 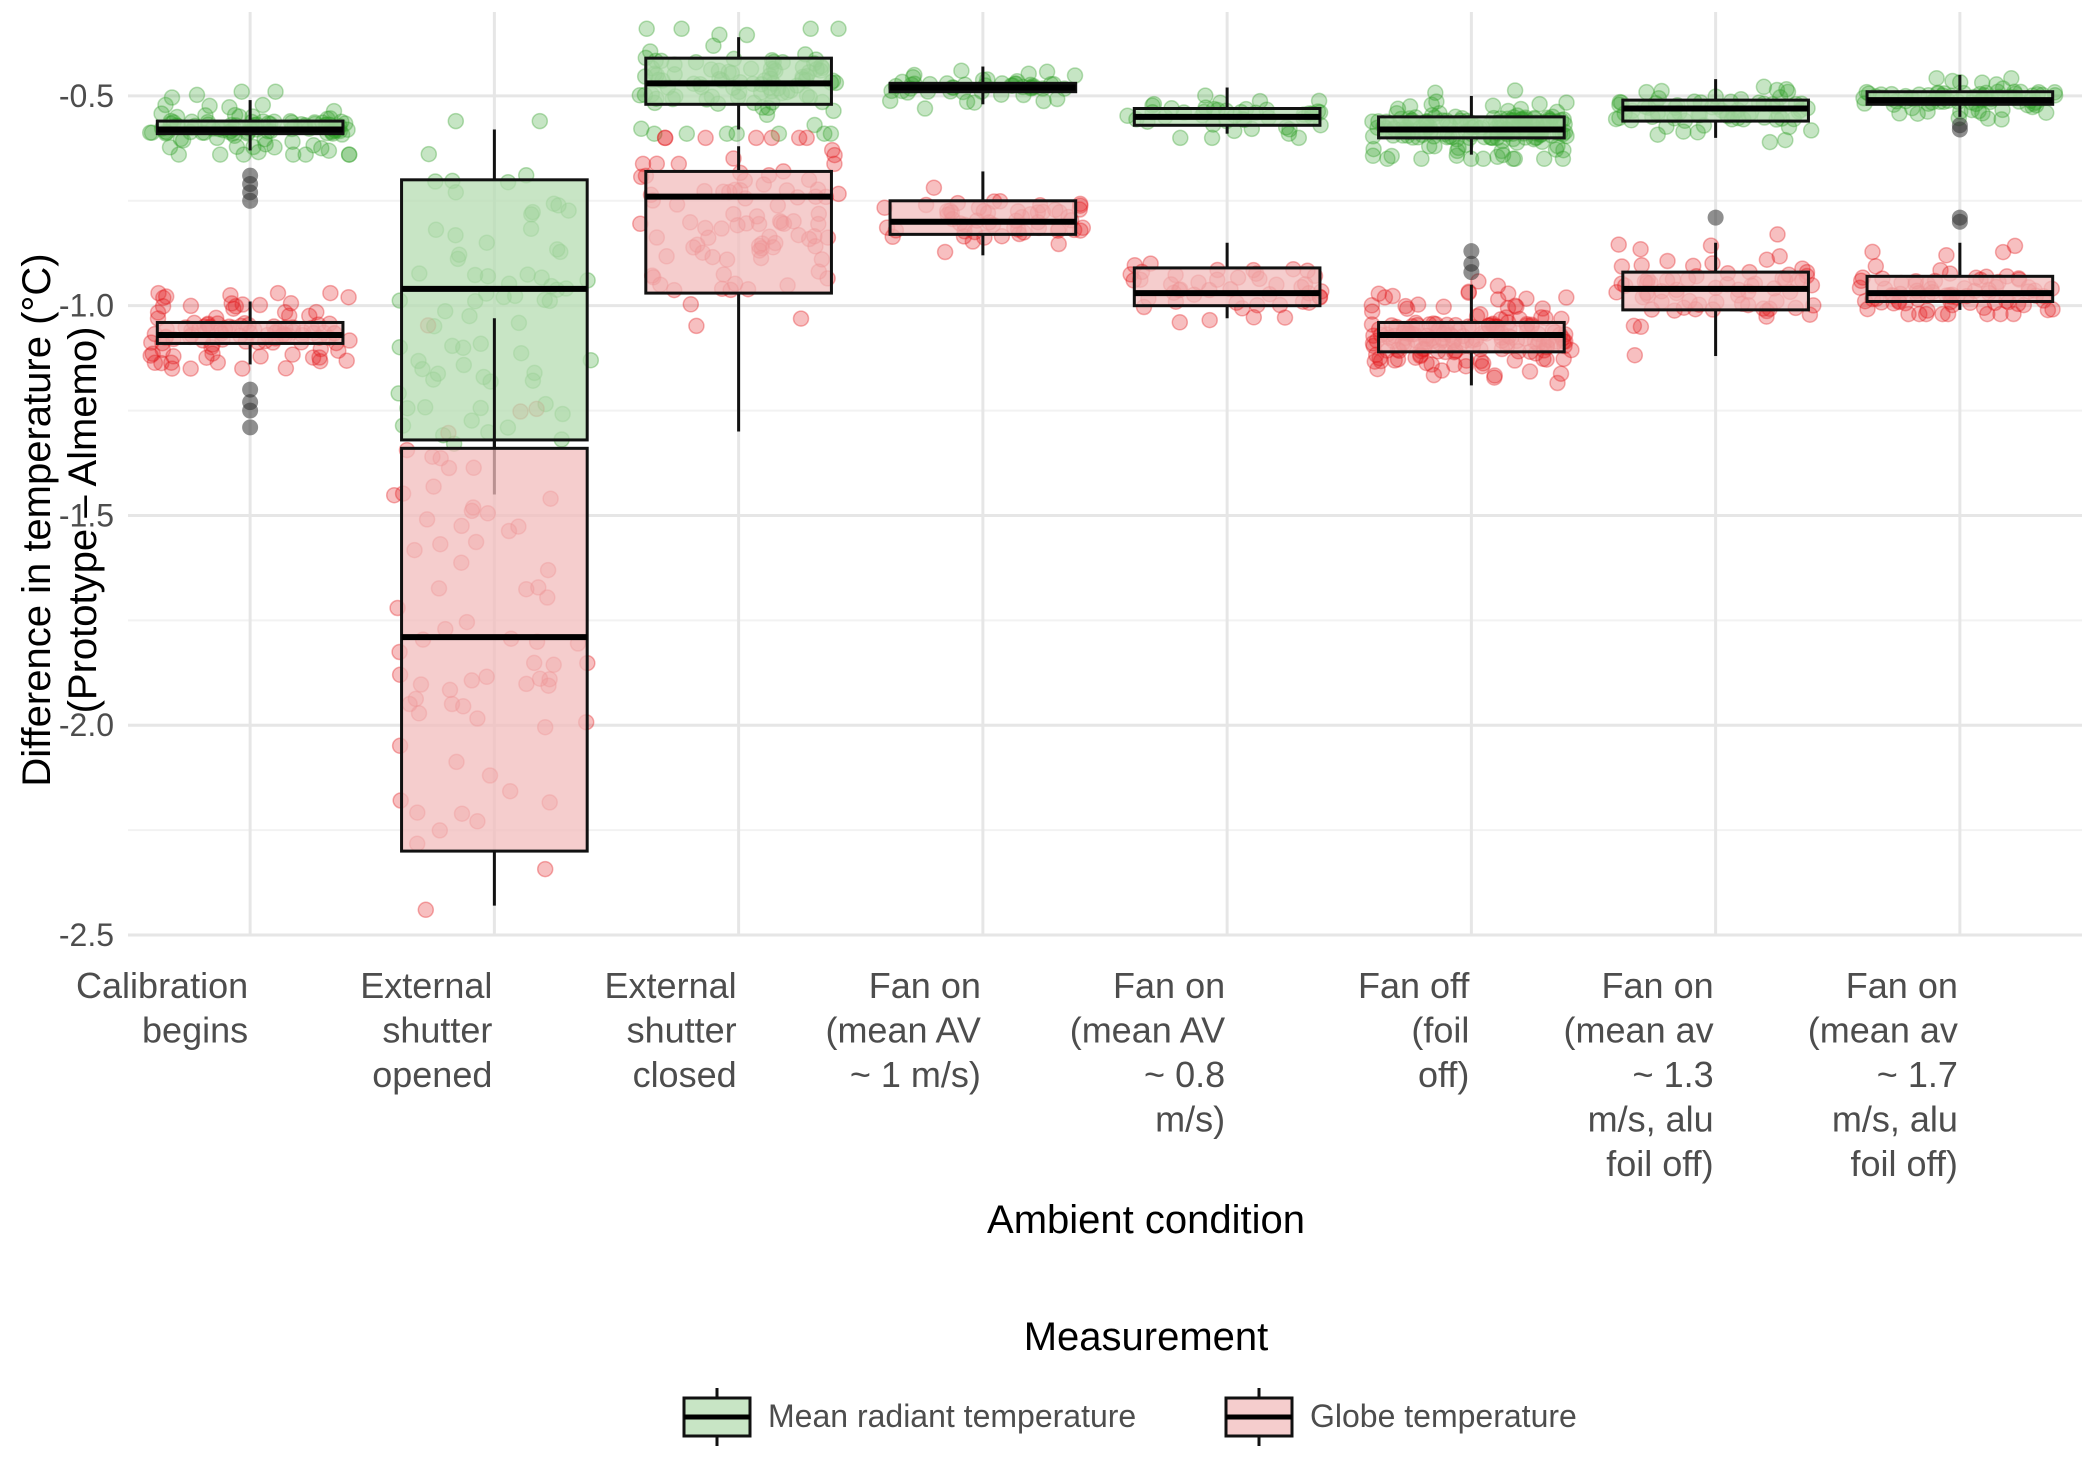 I want to click on y-axis-title-line-2: (Prototype – Almemo), so click(x=83, y=520).